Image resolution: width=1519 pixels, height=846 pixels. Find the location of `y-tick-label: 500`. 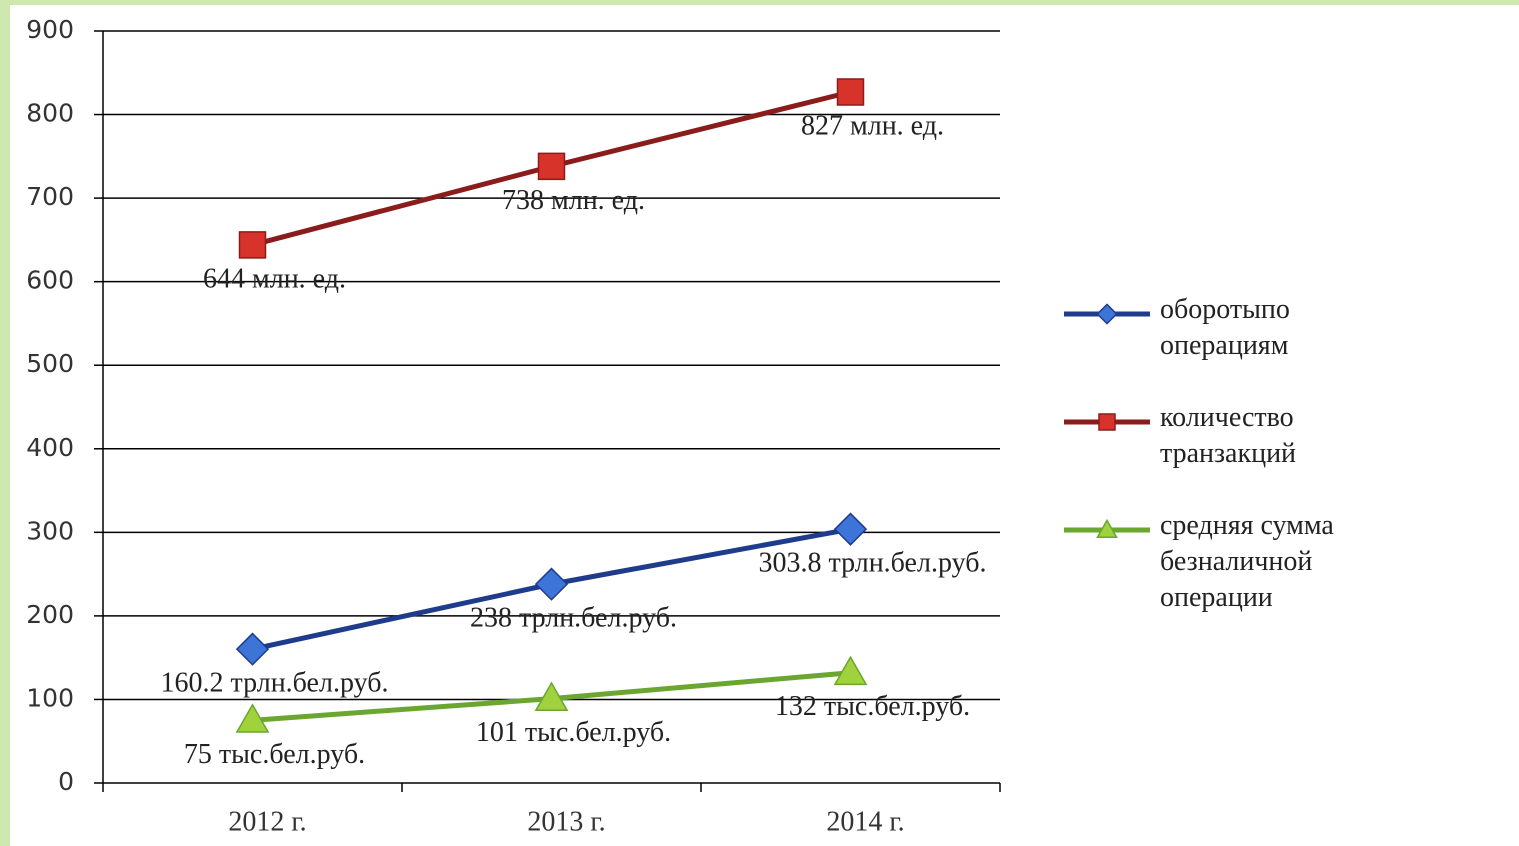

y-tick-label: 500 is located at coordinates (50, 363).